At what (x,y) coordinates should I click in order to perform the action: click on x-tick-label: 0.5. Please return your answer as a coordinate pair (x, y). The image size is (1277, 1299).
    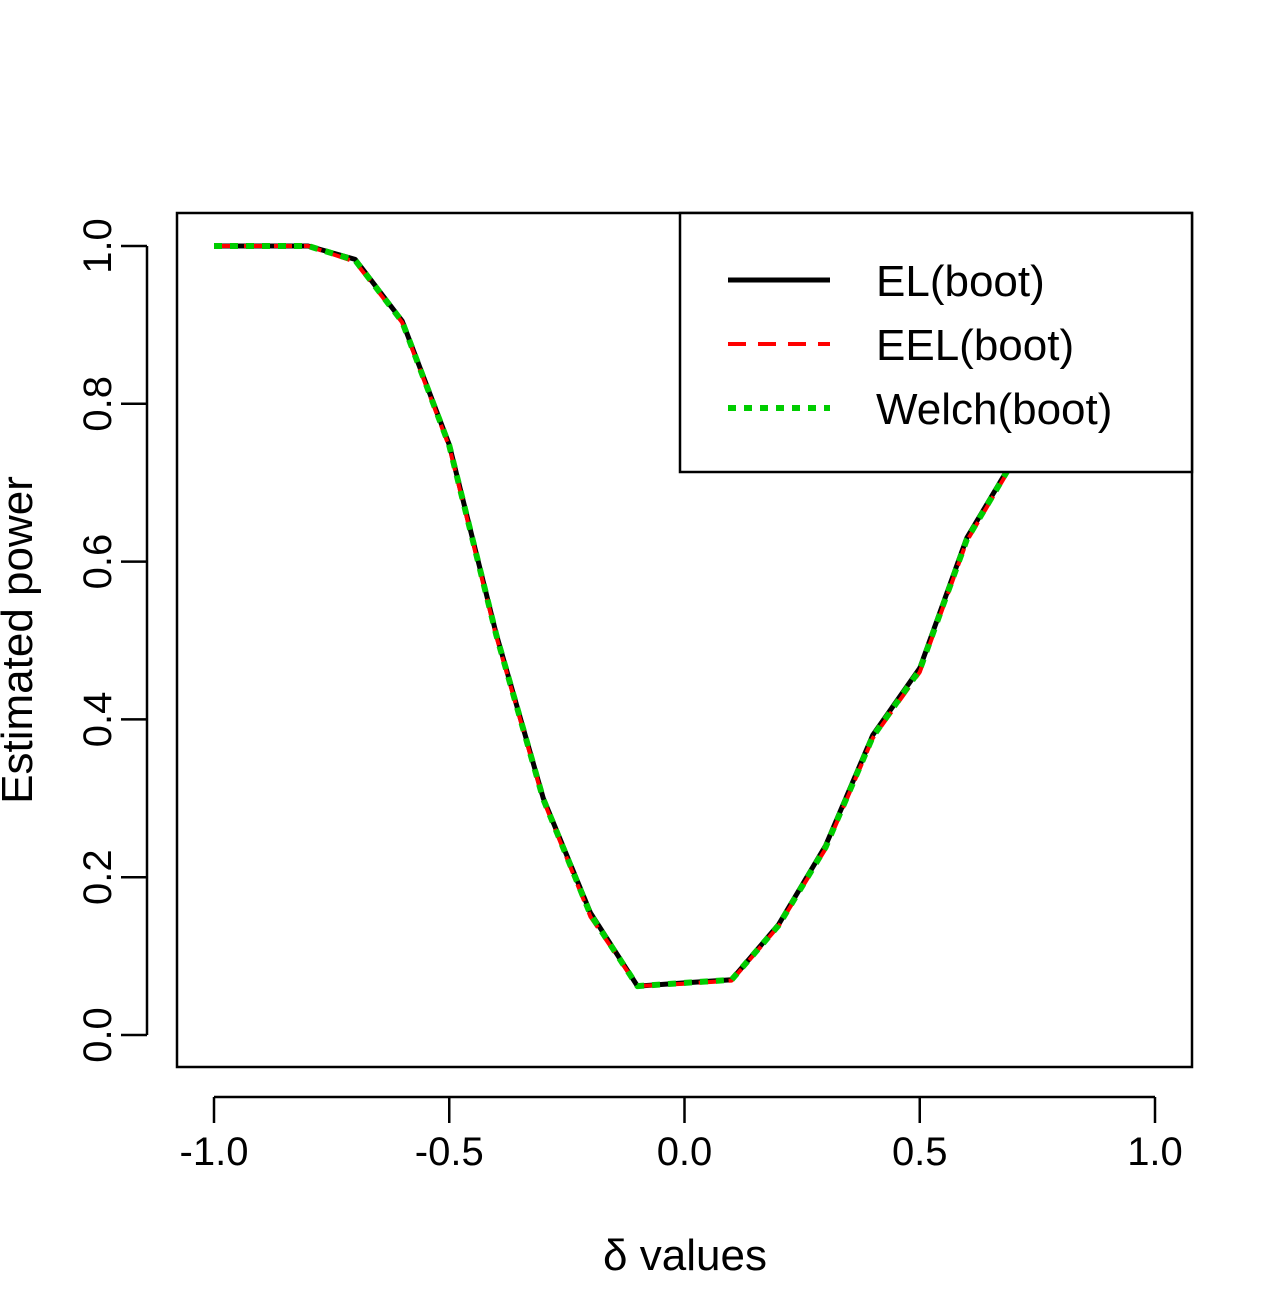
    Looking at the image, I should click on (920, 1152).